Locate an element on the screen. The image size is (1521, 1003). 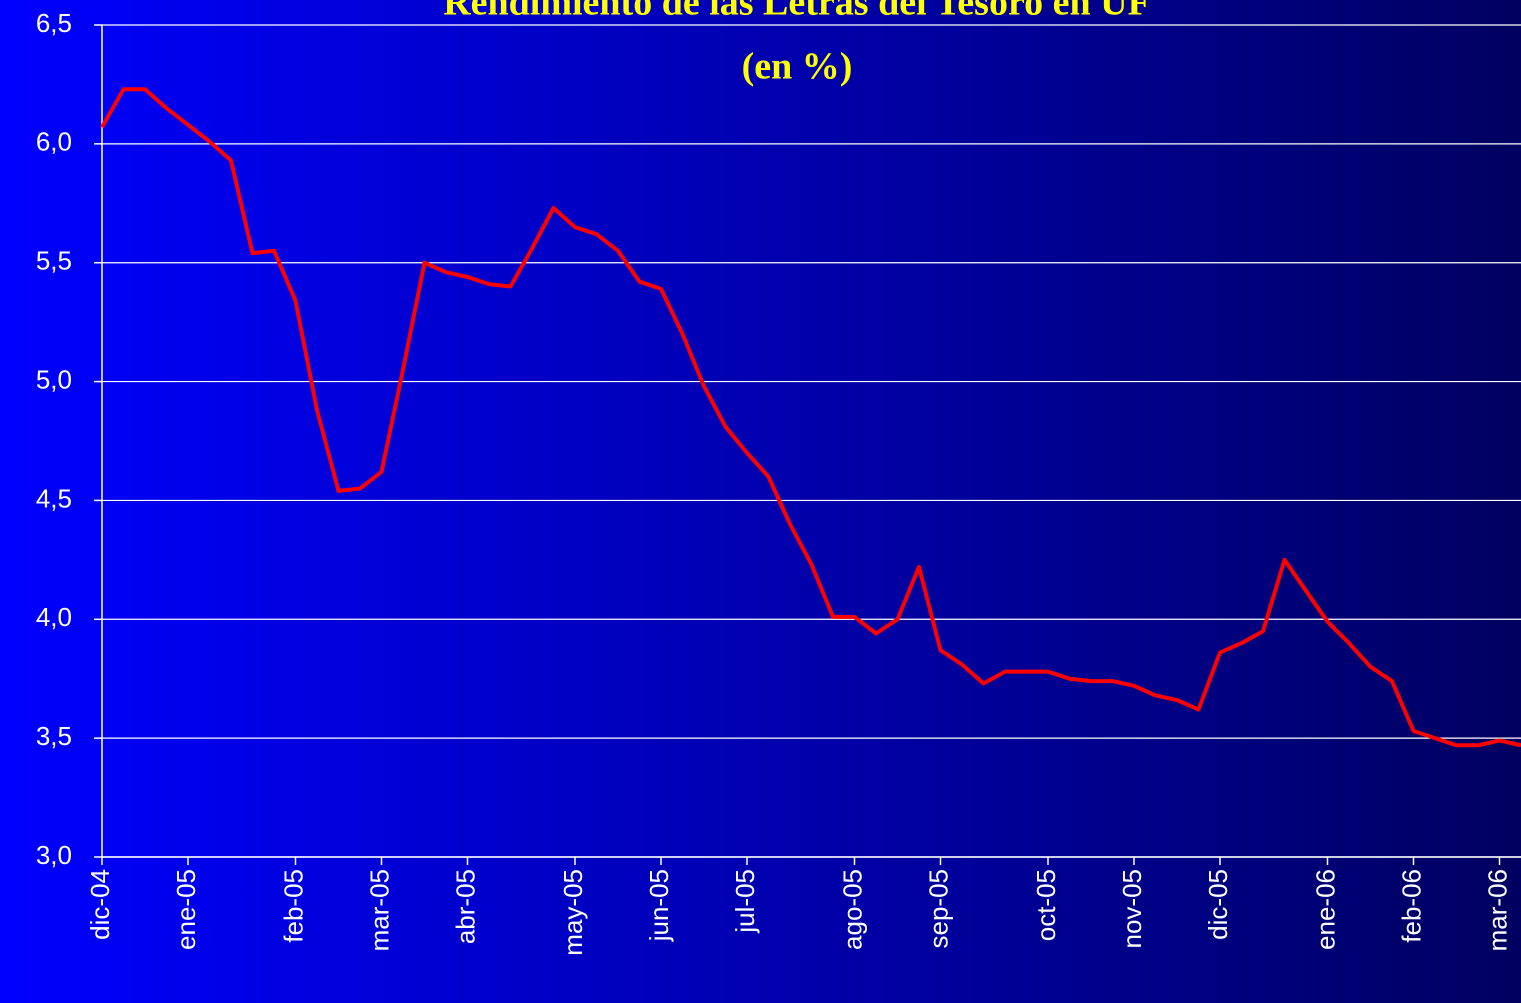
x-tick-label: ago-05 is located at coordinates (852, 909).